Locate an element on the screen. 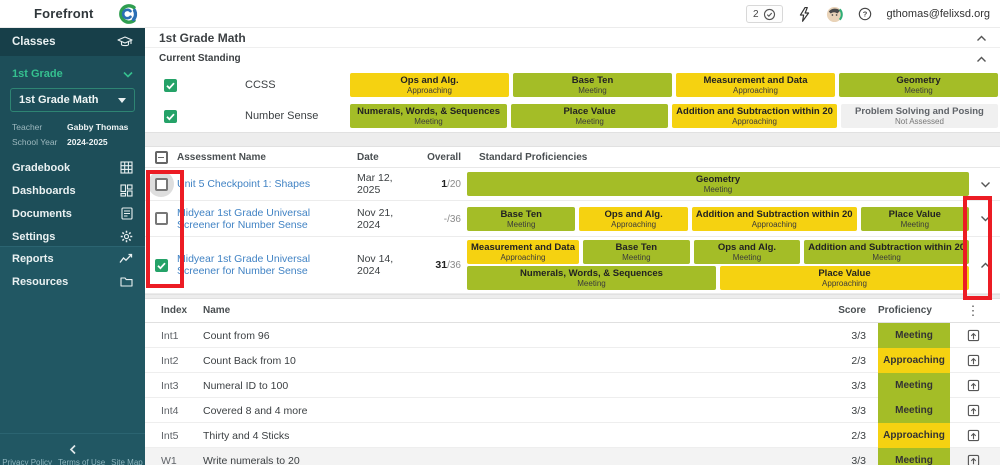  sidebar-item-dashboards: Dashboards is located at coordinates (72, 190).